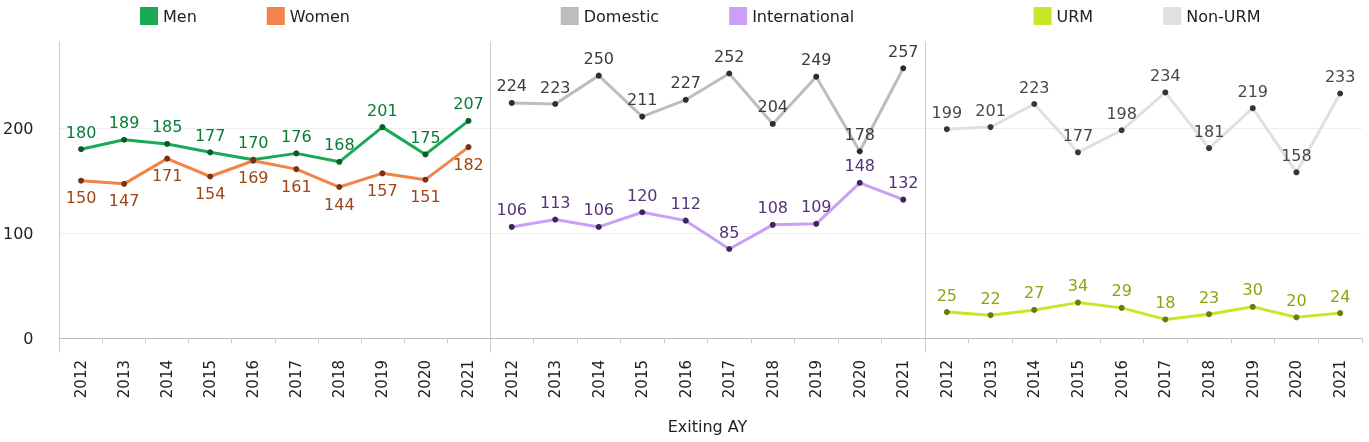 This screenshot has height=442, width=1369. Describe the element at coordinates (1121, 113) in the screenshot. I see `data-label: 198` at that location.